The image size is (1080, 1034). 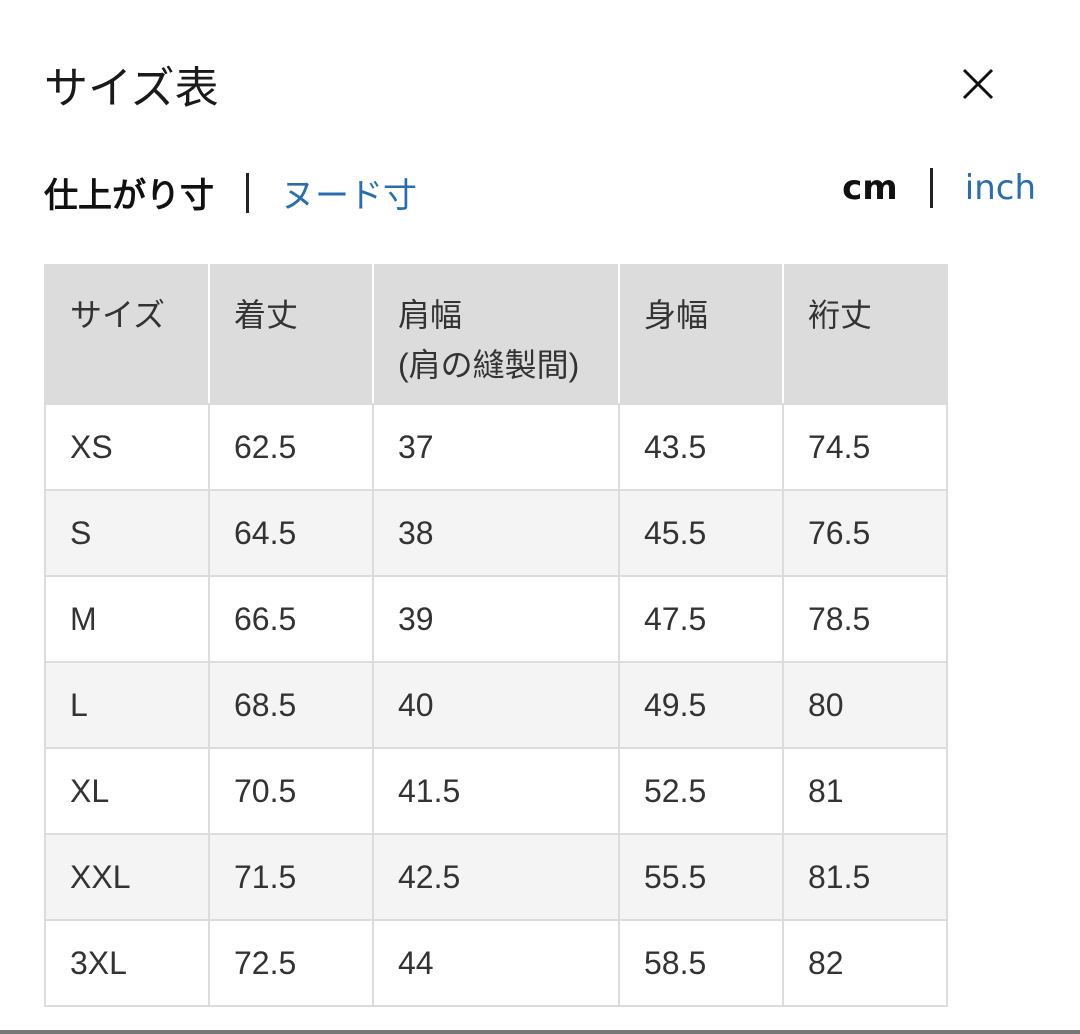 I want to click on tab-nude-size: ヌード寸, so click(x=349, y=196).